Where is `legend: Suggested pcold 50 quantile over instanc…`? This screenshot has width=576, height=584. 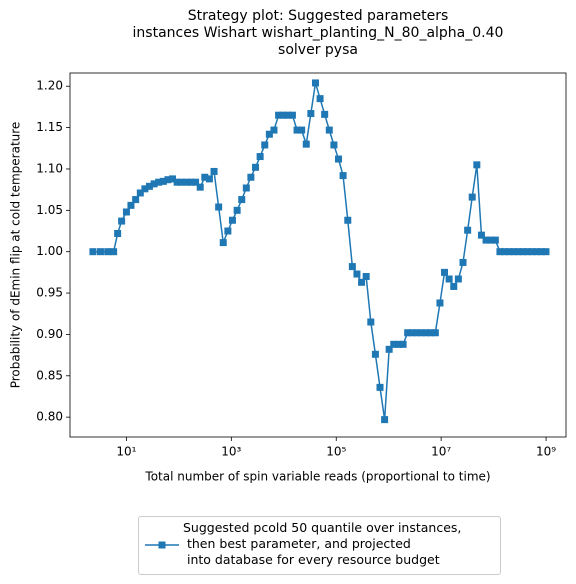
legend: Suggested pcold 50 quantile over instanc… is located at coordinates (319, 545).